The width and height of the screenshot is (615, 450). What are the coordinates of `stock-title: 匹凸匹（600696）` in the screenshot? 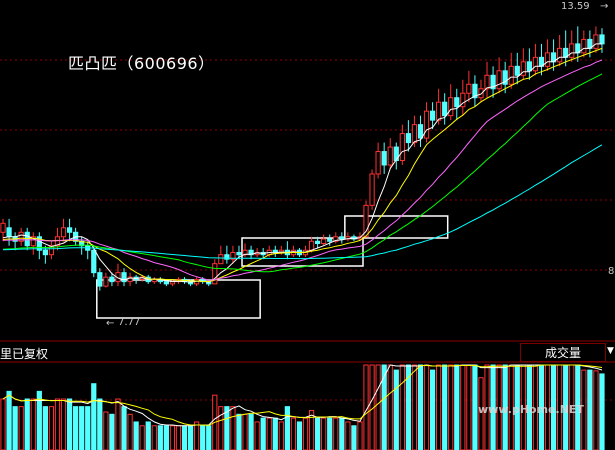 It's located at (141, 63).